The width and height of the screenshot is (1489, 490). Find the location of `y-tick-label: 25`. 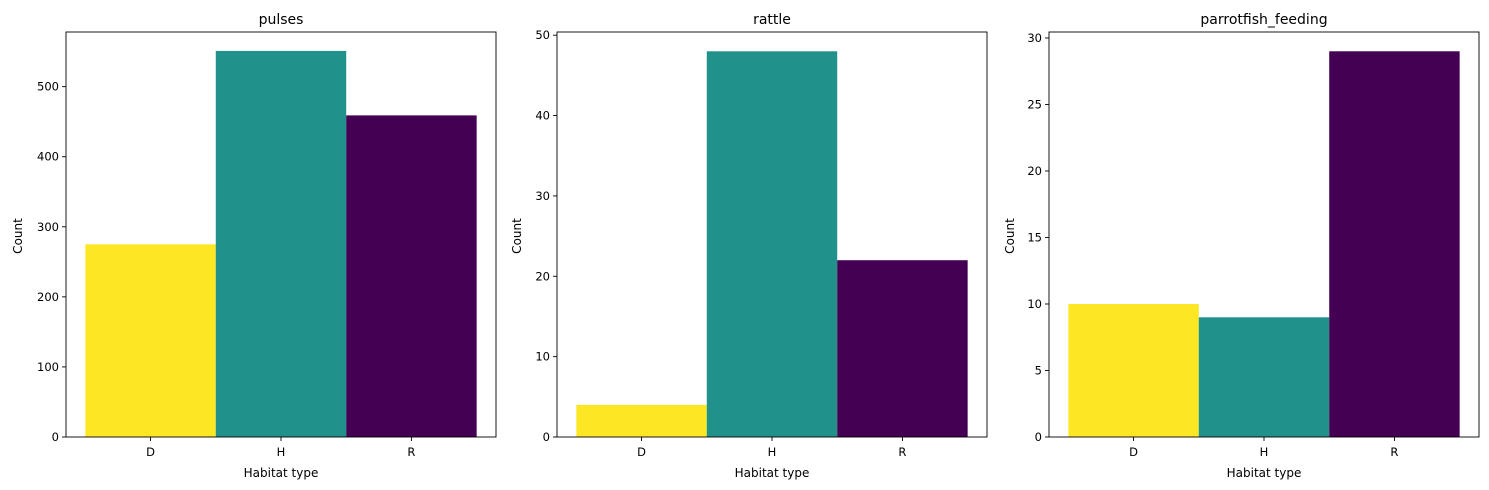

y-tick-label: 25 is located at coordinates (1034, 104).